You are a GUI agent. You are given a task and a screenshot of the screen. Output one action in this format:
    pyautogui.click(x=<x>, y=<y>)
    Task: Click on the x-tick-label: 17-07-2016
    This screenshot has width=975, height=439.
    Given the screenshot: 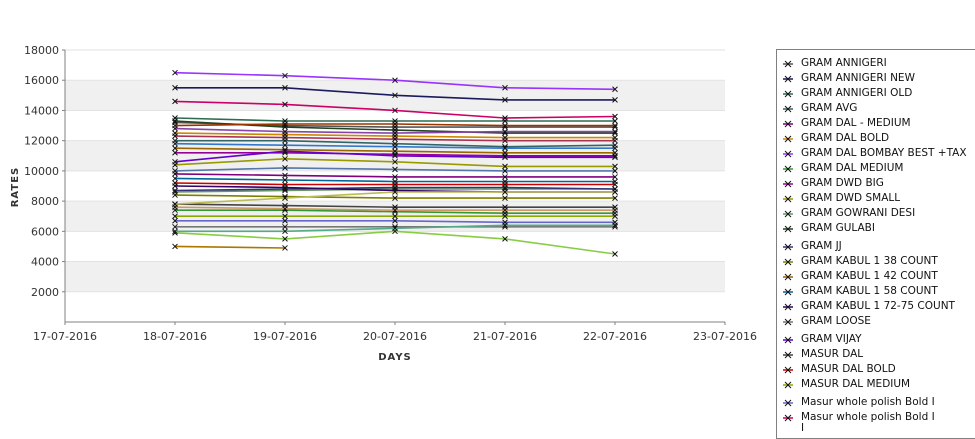 What is the action you would take?
    pyautogui.click(x=65, y=336)
    